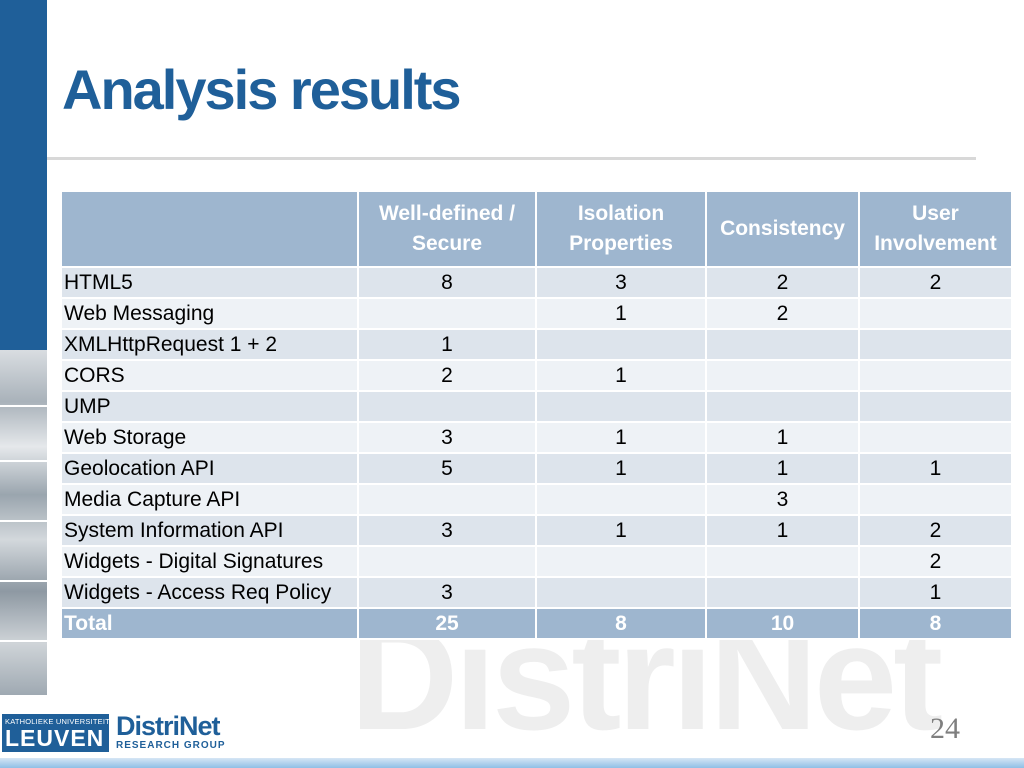  What do you see at coordinates (209, 375) in the screenshot?
I see `row-label: CORS` at bounding box center [209, 375].